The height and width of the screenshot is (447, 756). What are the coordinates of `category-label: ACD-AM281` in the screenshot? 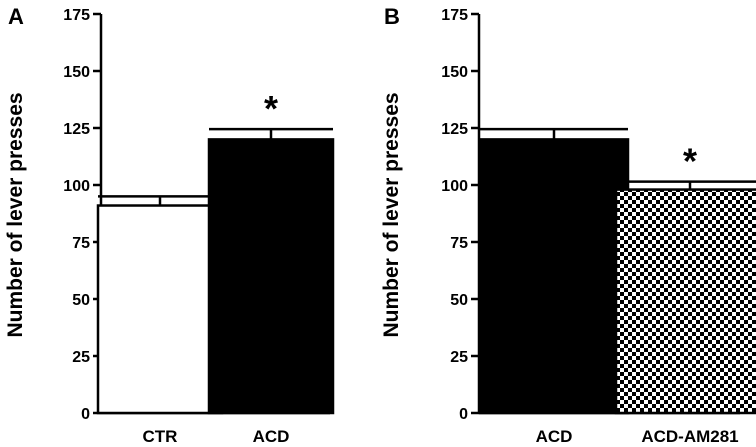 It's located at (689, 436).